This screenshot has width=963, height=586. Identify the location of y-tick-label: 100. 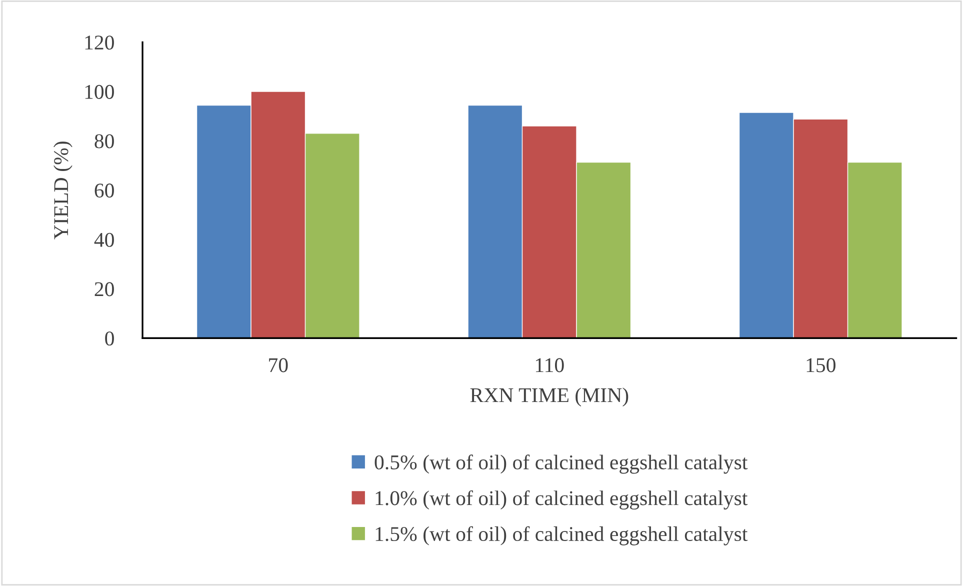
(99, 91).